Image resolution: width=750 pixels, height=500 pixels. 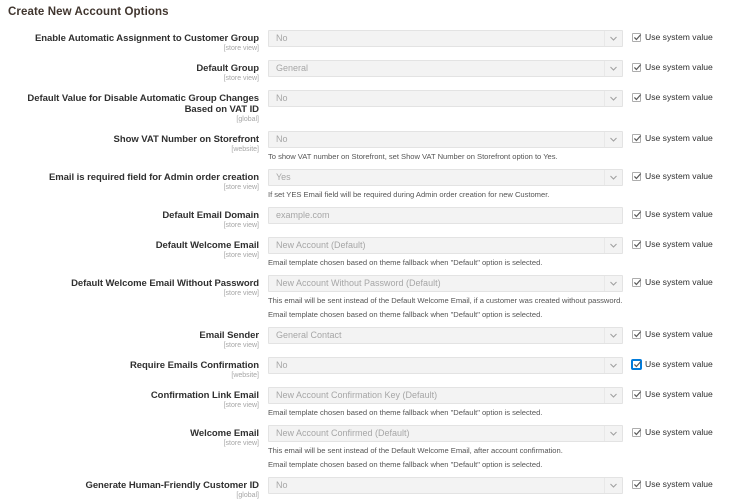 What do you see at coordinates (686, 431) in the screenshot?
I see `use-system-value-welcome-email: Use system value` at bounding box center [686, 431].